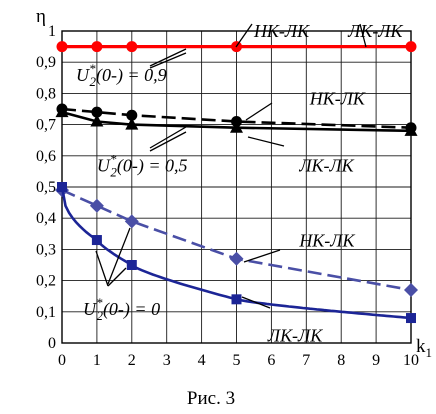  Describe the element at coordinates (256, 302) in the screenshot. I see `arrow-lk-lk-low` at that location.